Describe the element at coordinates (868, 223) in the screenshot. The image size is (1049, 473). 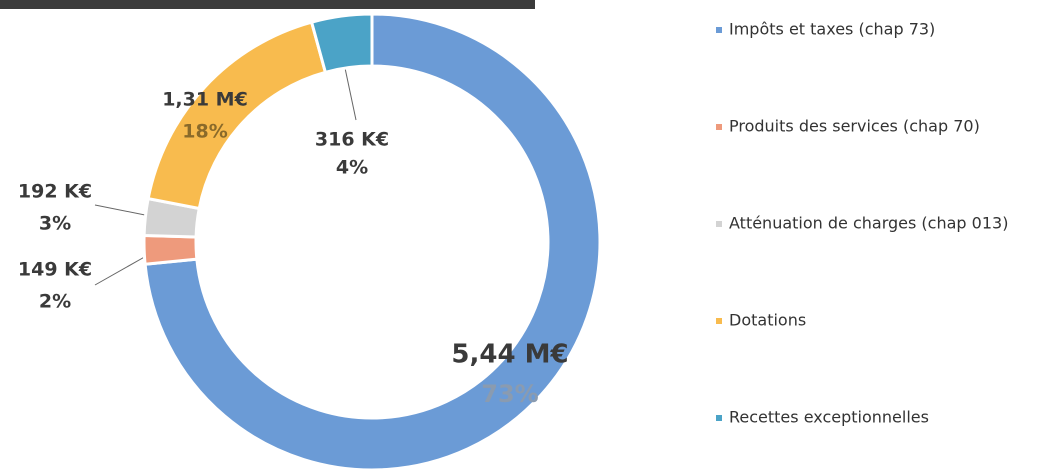
I see `legend-label: Atténuation de charges (chap 013)` at that location.